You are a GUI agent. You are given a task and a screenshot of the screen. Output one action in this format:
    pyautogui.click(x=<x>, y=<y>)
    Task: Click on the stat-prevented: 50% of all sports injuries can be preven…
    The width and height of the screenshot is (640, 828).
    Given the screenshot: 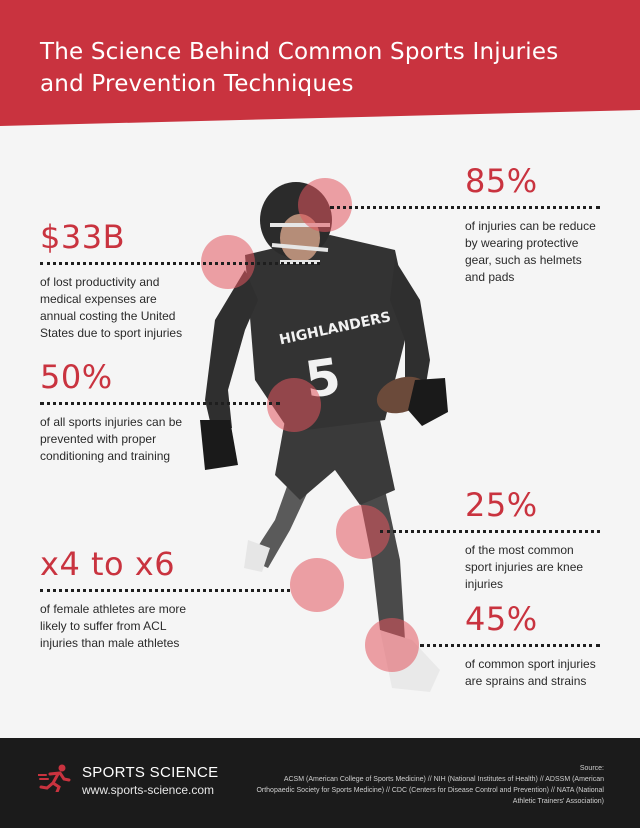 What is the action you would take?
    pyautogui.click(x=160, y=411)
    